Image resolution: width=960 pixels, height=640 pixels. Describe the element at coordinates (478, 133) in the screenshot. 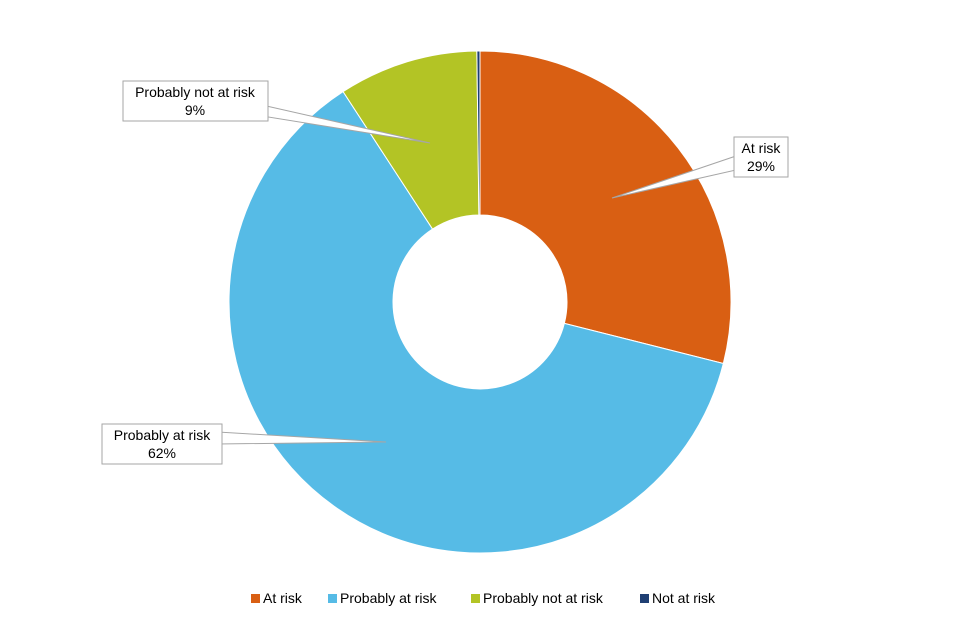

I see `slice-not-at-risk` at that location.